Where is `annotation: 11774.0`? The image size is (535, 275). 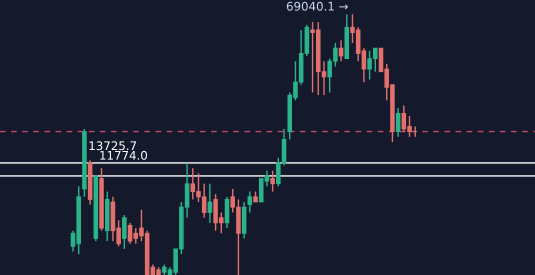
annotation: 11774.0 is located at coordinates (124, 155).